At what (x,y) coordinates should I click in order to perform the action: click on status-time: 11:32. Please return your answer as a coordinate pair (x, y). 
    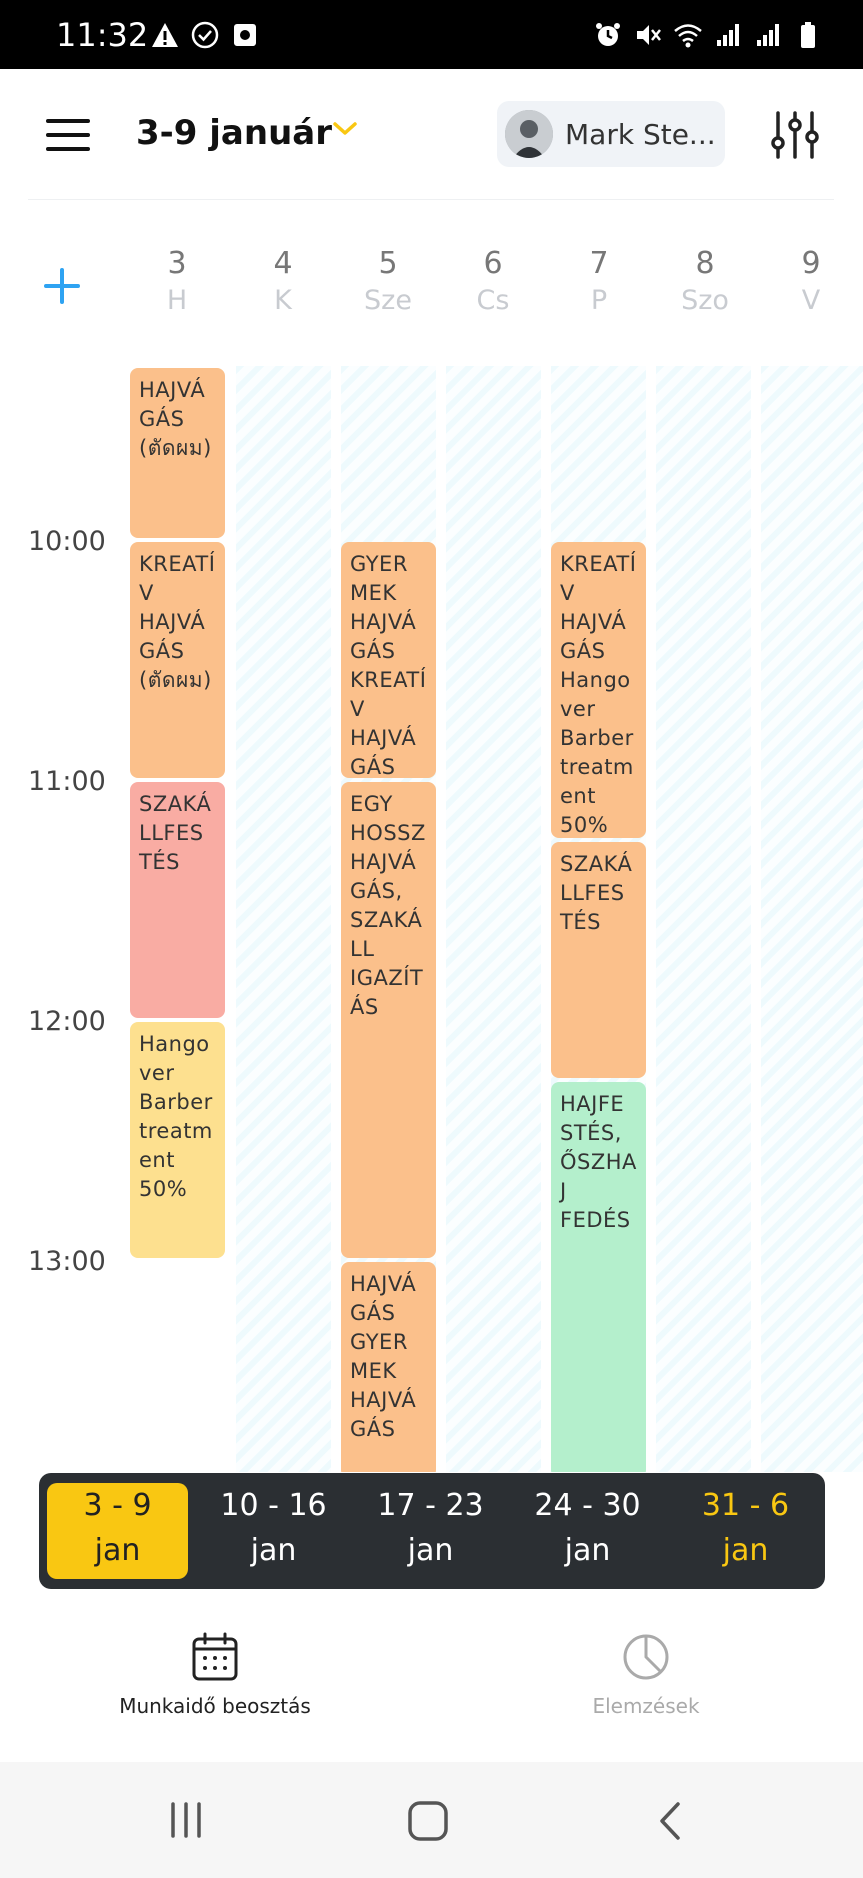
    Looking at the image, I should click on (102, 35).